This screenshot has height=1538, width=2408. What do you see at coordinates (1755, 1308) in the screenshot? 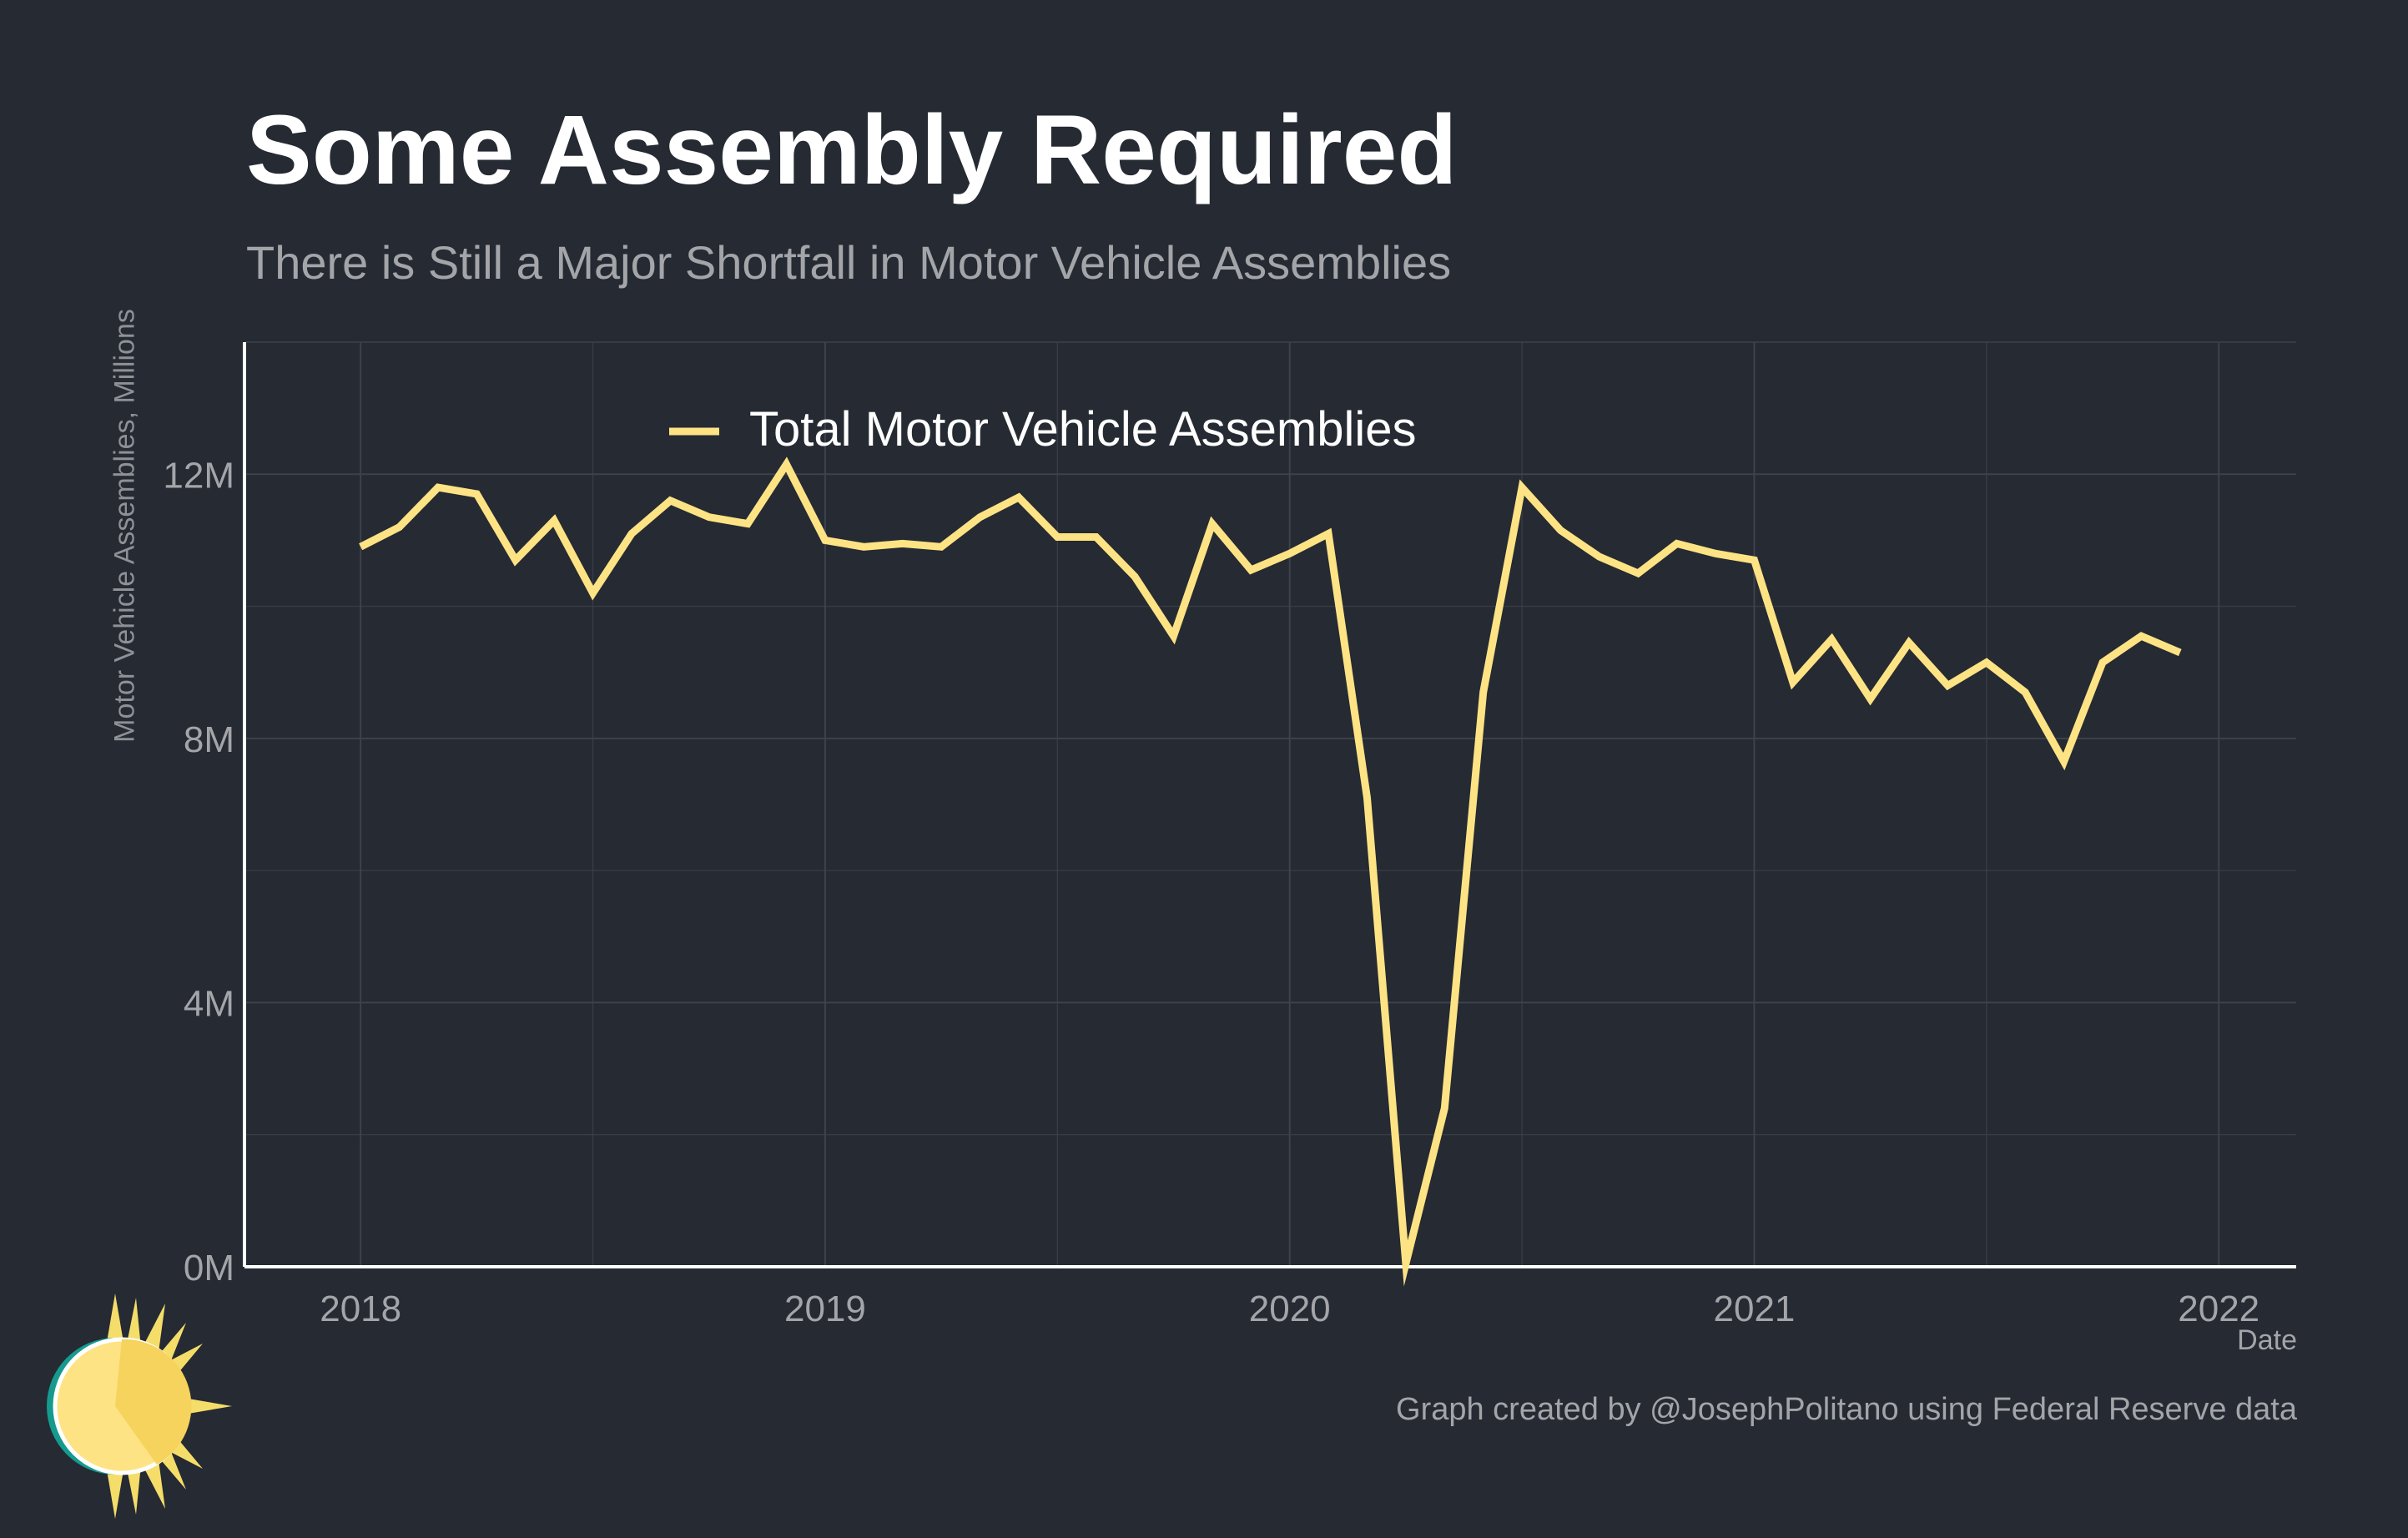
I see `x-tick-label: 2021` at bounding box center [1755, 1308].